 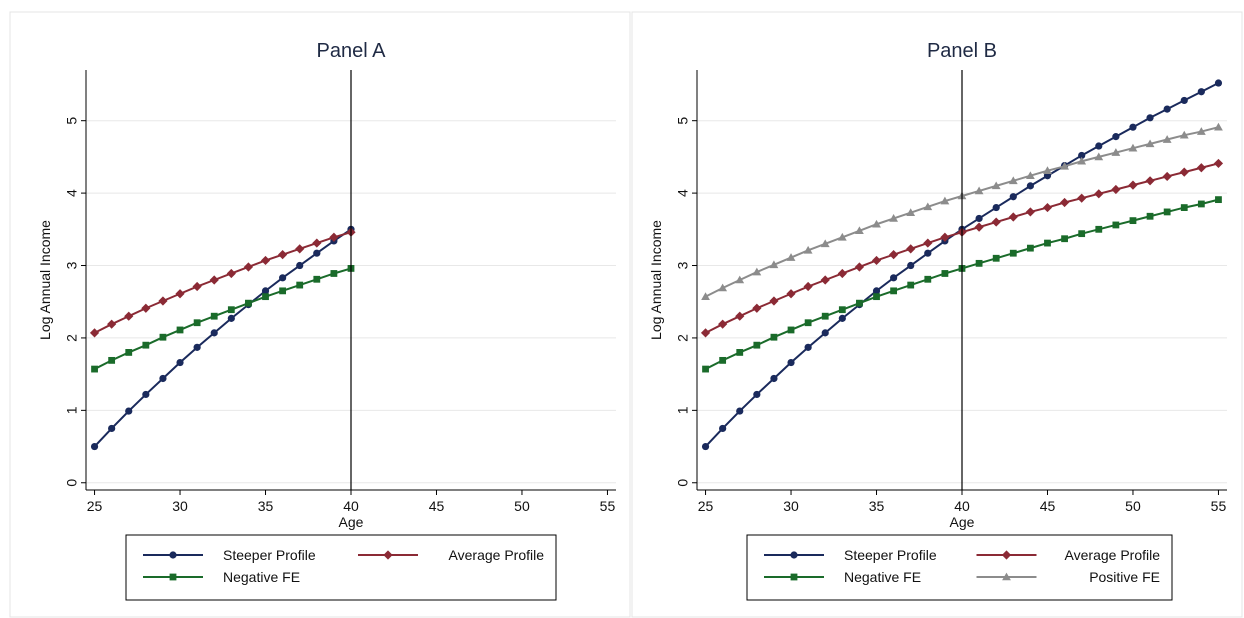 What do you see at coordinates (522, 506) in the screenshot?
I see `x-tick-label: 50` at bounding box center [522, 506].